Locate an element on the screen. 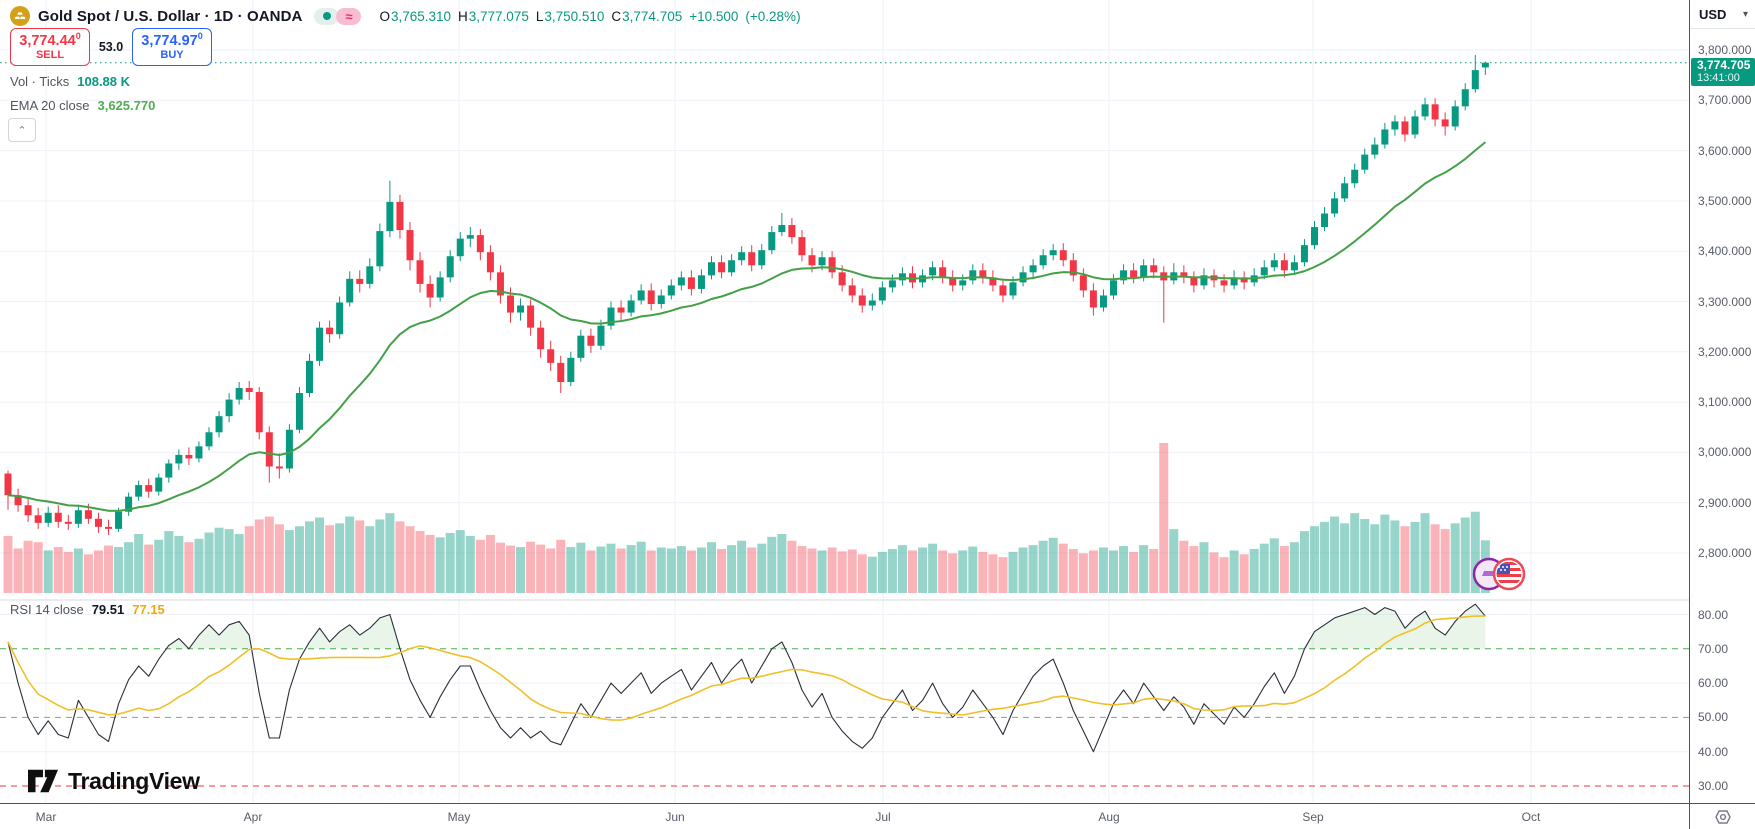 The width and height of the screenshot is (1755, 829). price-tick-label: 3,300.000 is located at coordinates (1725, 301).